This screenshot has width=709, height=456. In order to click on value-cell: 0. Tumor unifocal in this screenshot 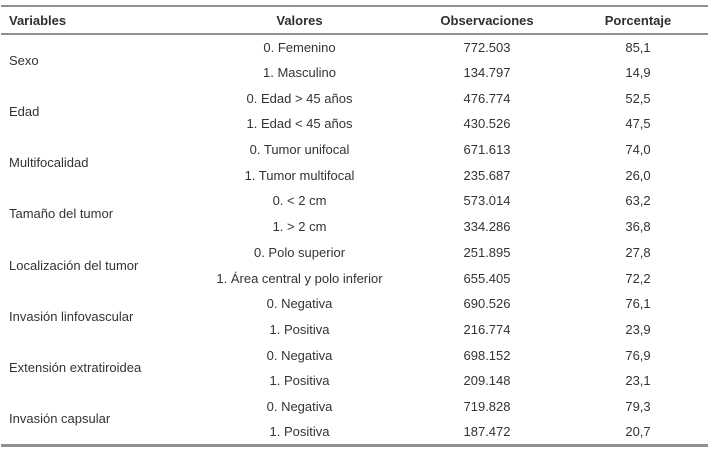, I will do `click(299, 150)`.